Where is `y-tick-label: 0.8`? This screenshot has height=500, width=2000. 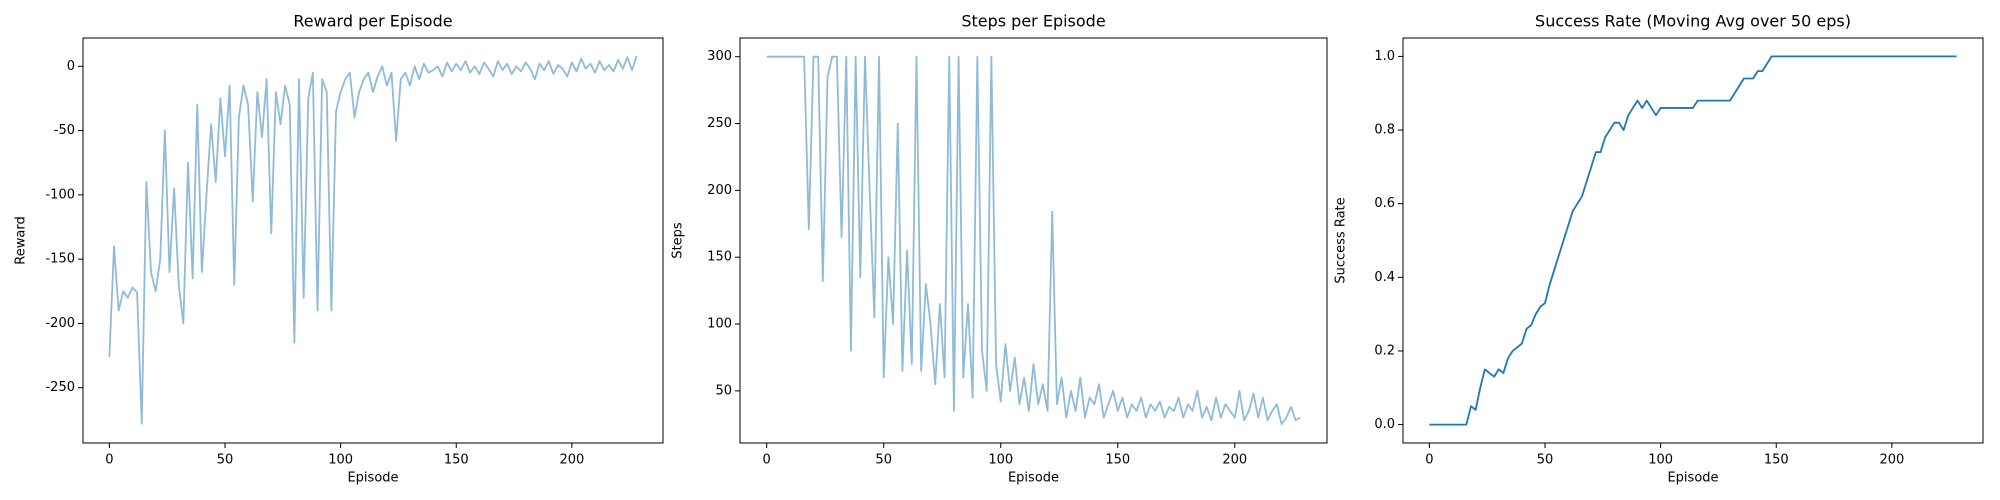 y-tick-label: 0.8 is located at coordinates (1384, 130).